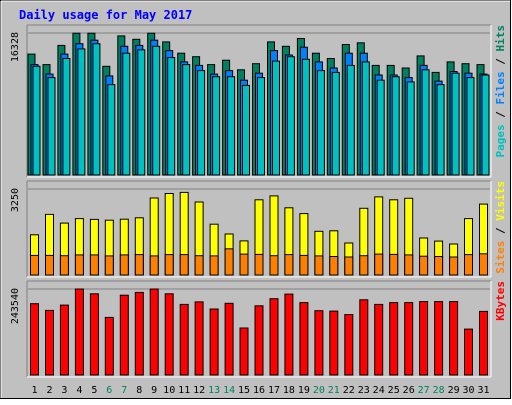  I want to click on x-tick-label-19: 19, so click(304, 390).